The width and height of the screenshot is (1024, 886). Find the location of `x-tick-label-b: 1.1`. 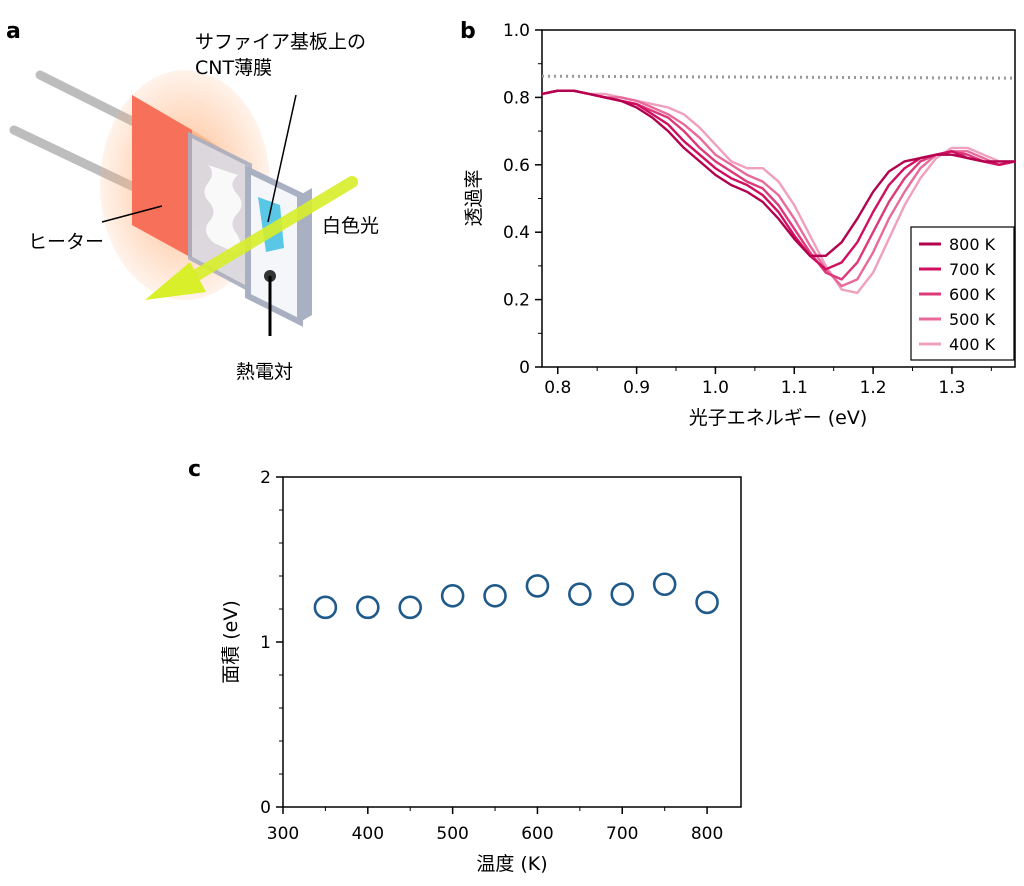

x-tick-label-b: 1.1 is located at coordinates (794, 388).